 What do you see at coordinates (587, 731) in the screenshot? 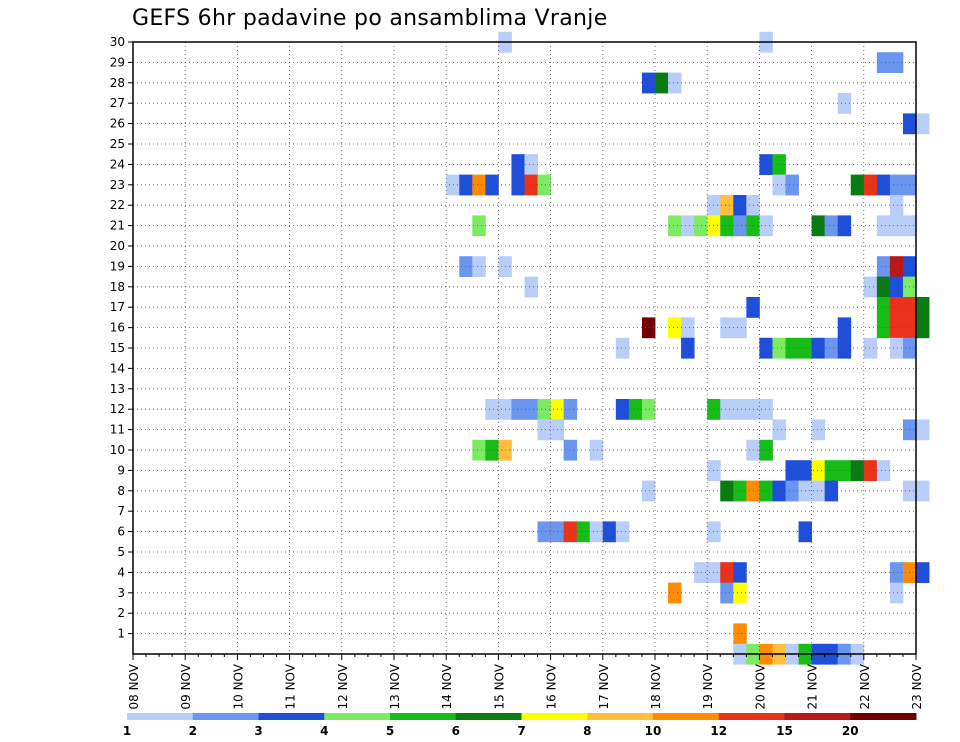
I see `colorbar-tick-label: 8` at bounding box center [587, 731].